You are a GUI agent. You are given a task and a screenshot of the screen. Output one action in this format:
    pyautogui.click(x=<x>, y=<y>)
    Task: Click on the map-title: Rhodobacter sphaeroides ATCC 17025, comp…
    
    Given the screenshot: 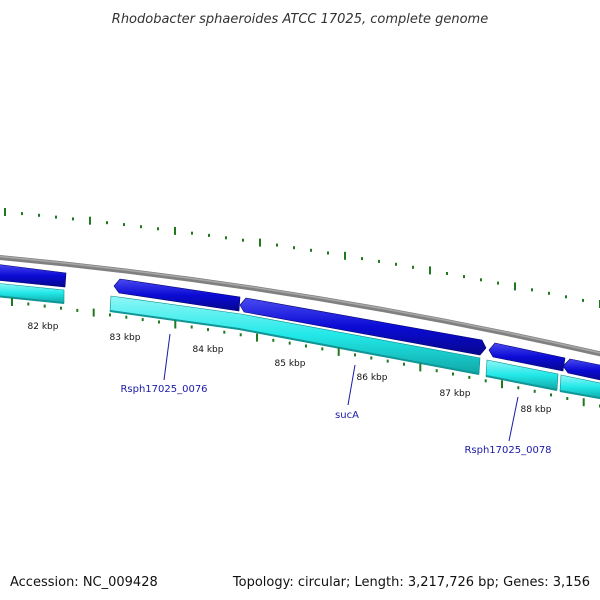 What is the action you would take?
    pyautogui.click(x=300, y=19)
    